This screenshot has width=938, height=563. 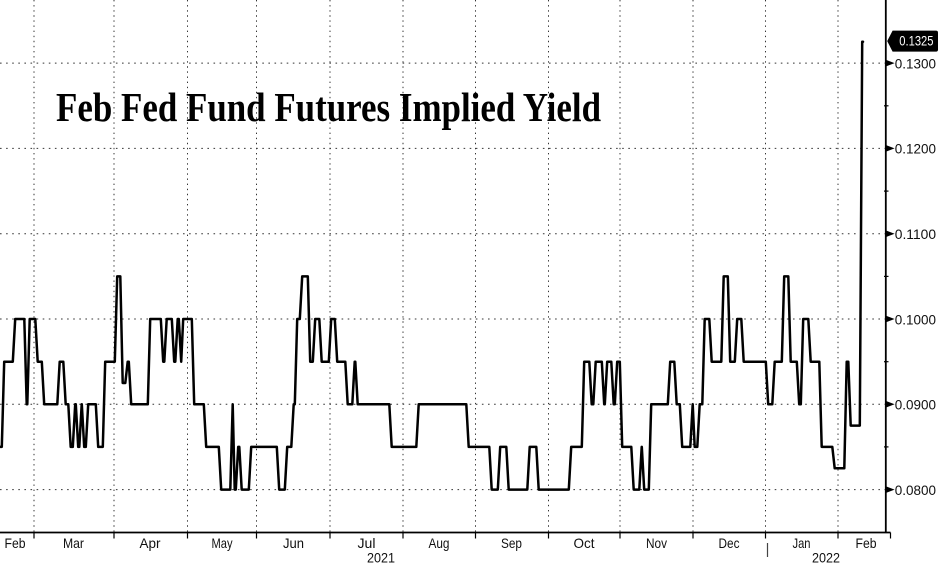 What do you see at coordinates (367, 543) in the screenshot?
I see `svg-text: Jul` at bounding box center [367, 543].